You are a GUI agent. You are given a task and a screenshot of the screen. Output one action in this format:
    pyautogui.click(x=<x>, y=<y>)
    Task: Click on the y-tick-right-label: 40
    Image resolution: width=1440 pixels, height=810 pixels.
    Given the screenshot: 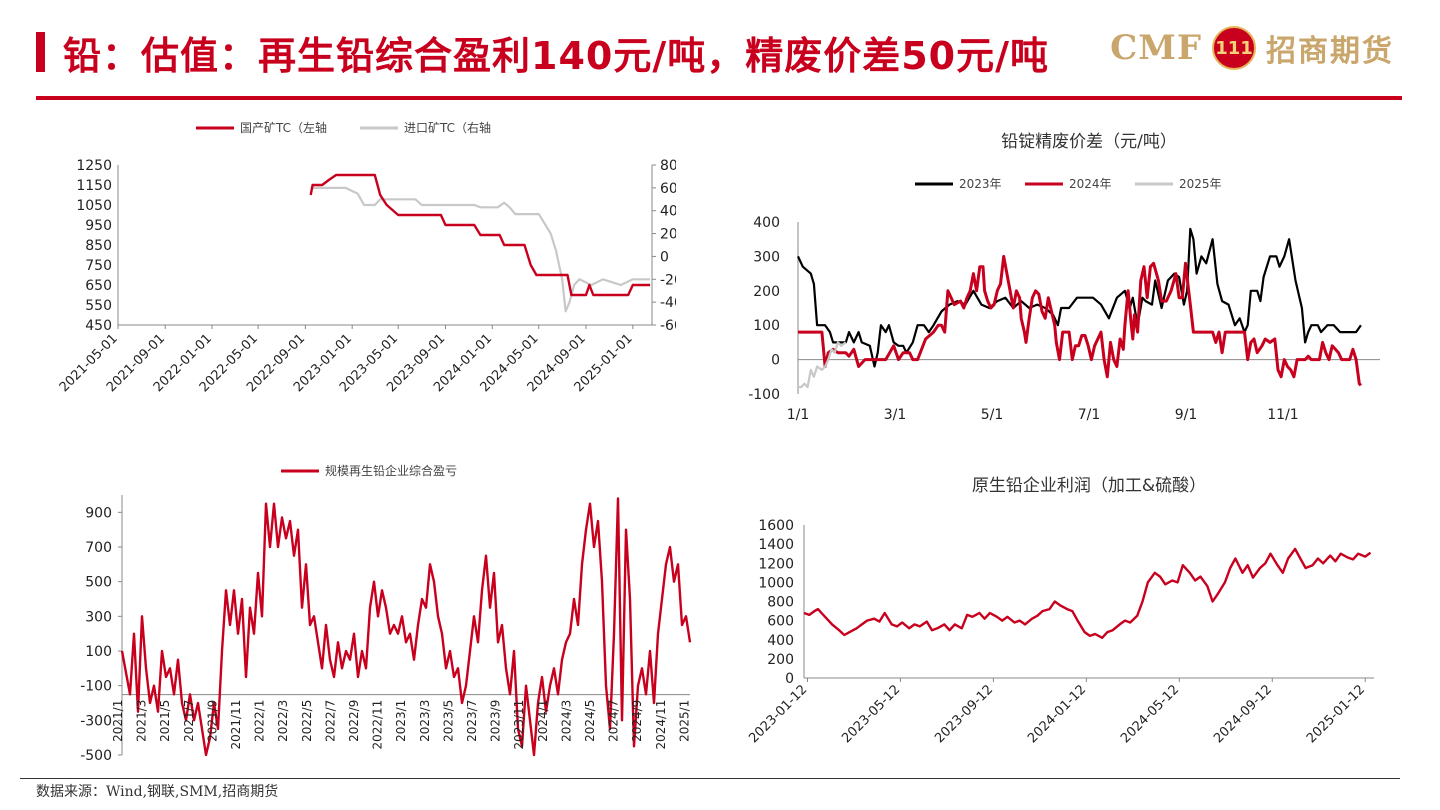 What is the action you would take?
    pyautogui.click(x=668, y=212)
    